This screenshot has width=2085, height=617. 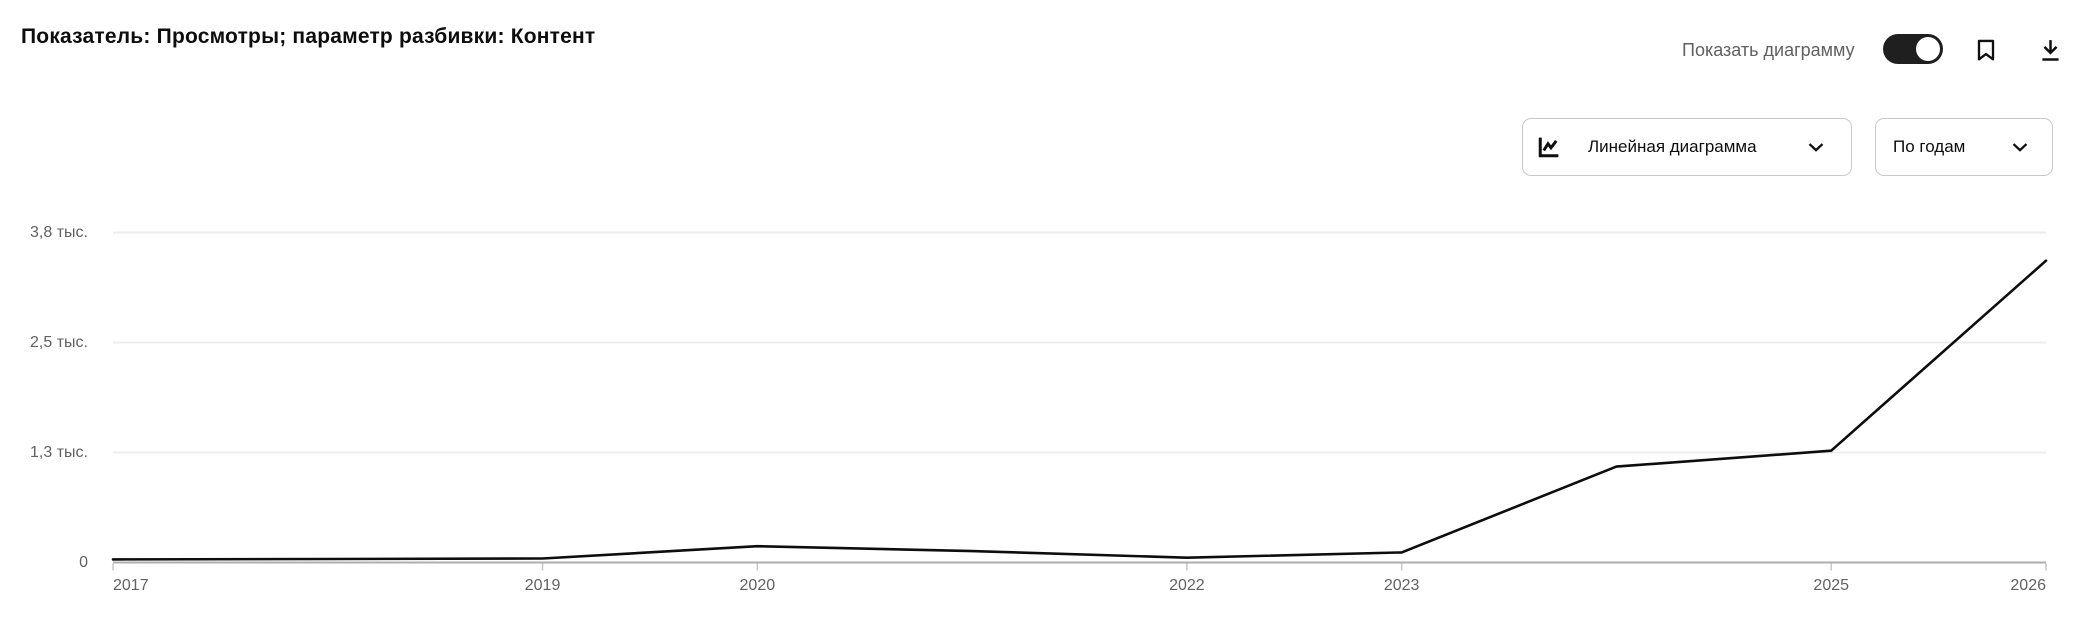 I want to click on toggle-knob, so click(x=1928, y=49).